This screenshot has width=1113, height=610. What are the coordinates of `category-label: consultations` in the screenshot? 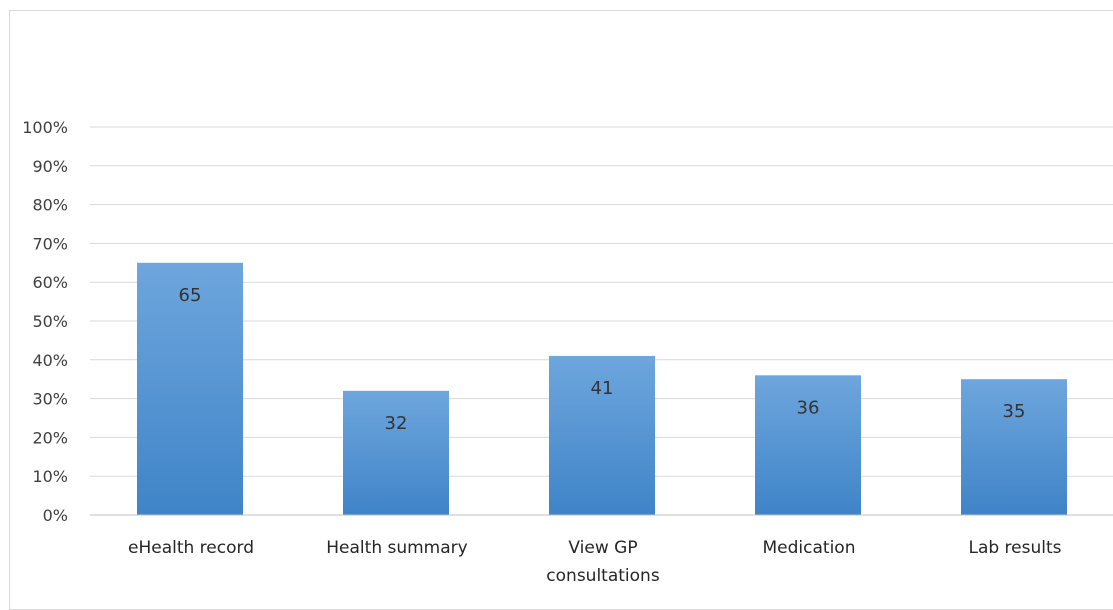 It's located at (603, 576).